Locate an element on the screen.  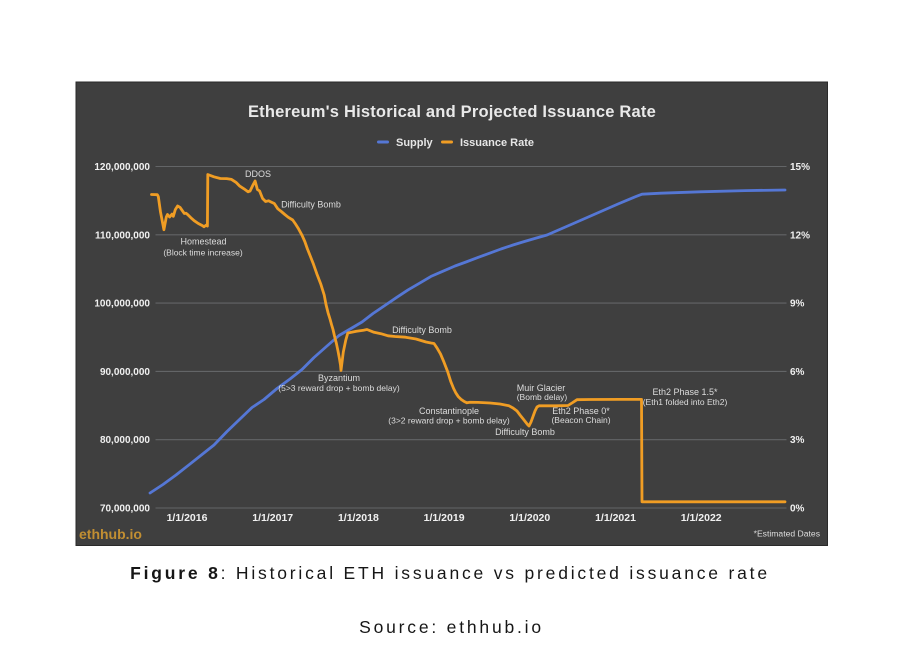
svg-text: Issuance Rate is located at coordinates (497, 143).